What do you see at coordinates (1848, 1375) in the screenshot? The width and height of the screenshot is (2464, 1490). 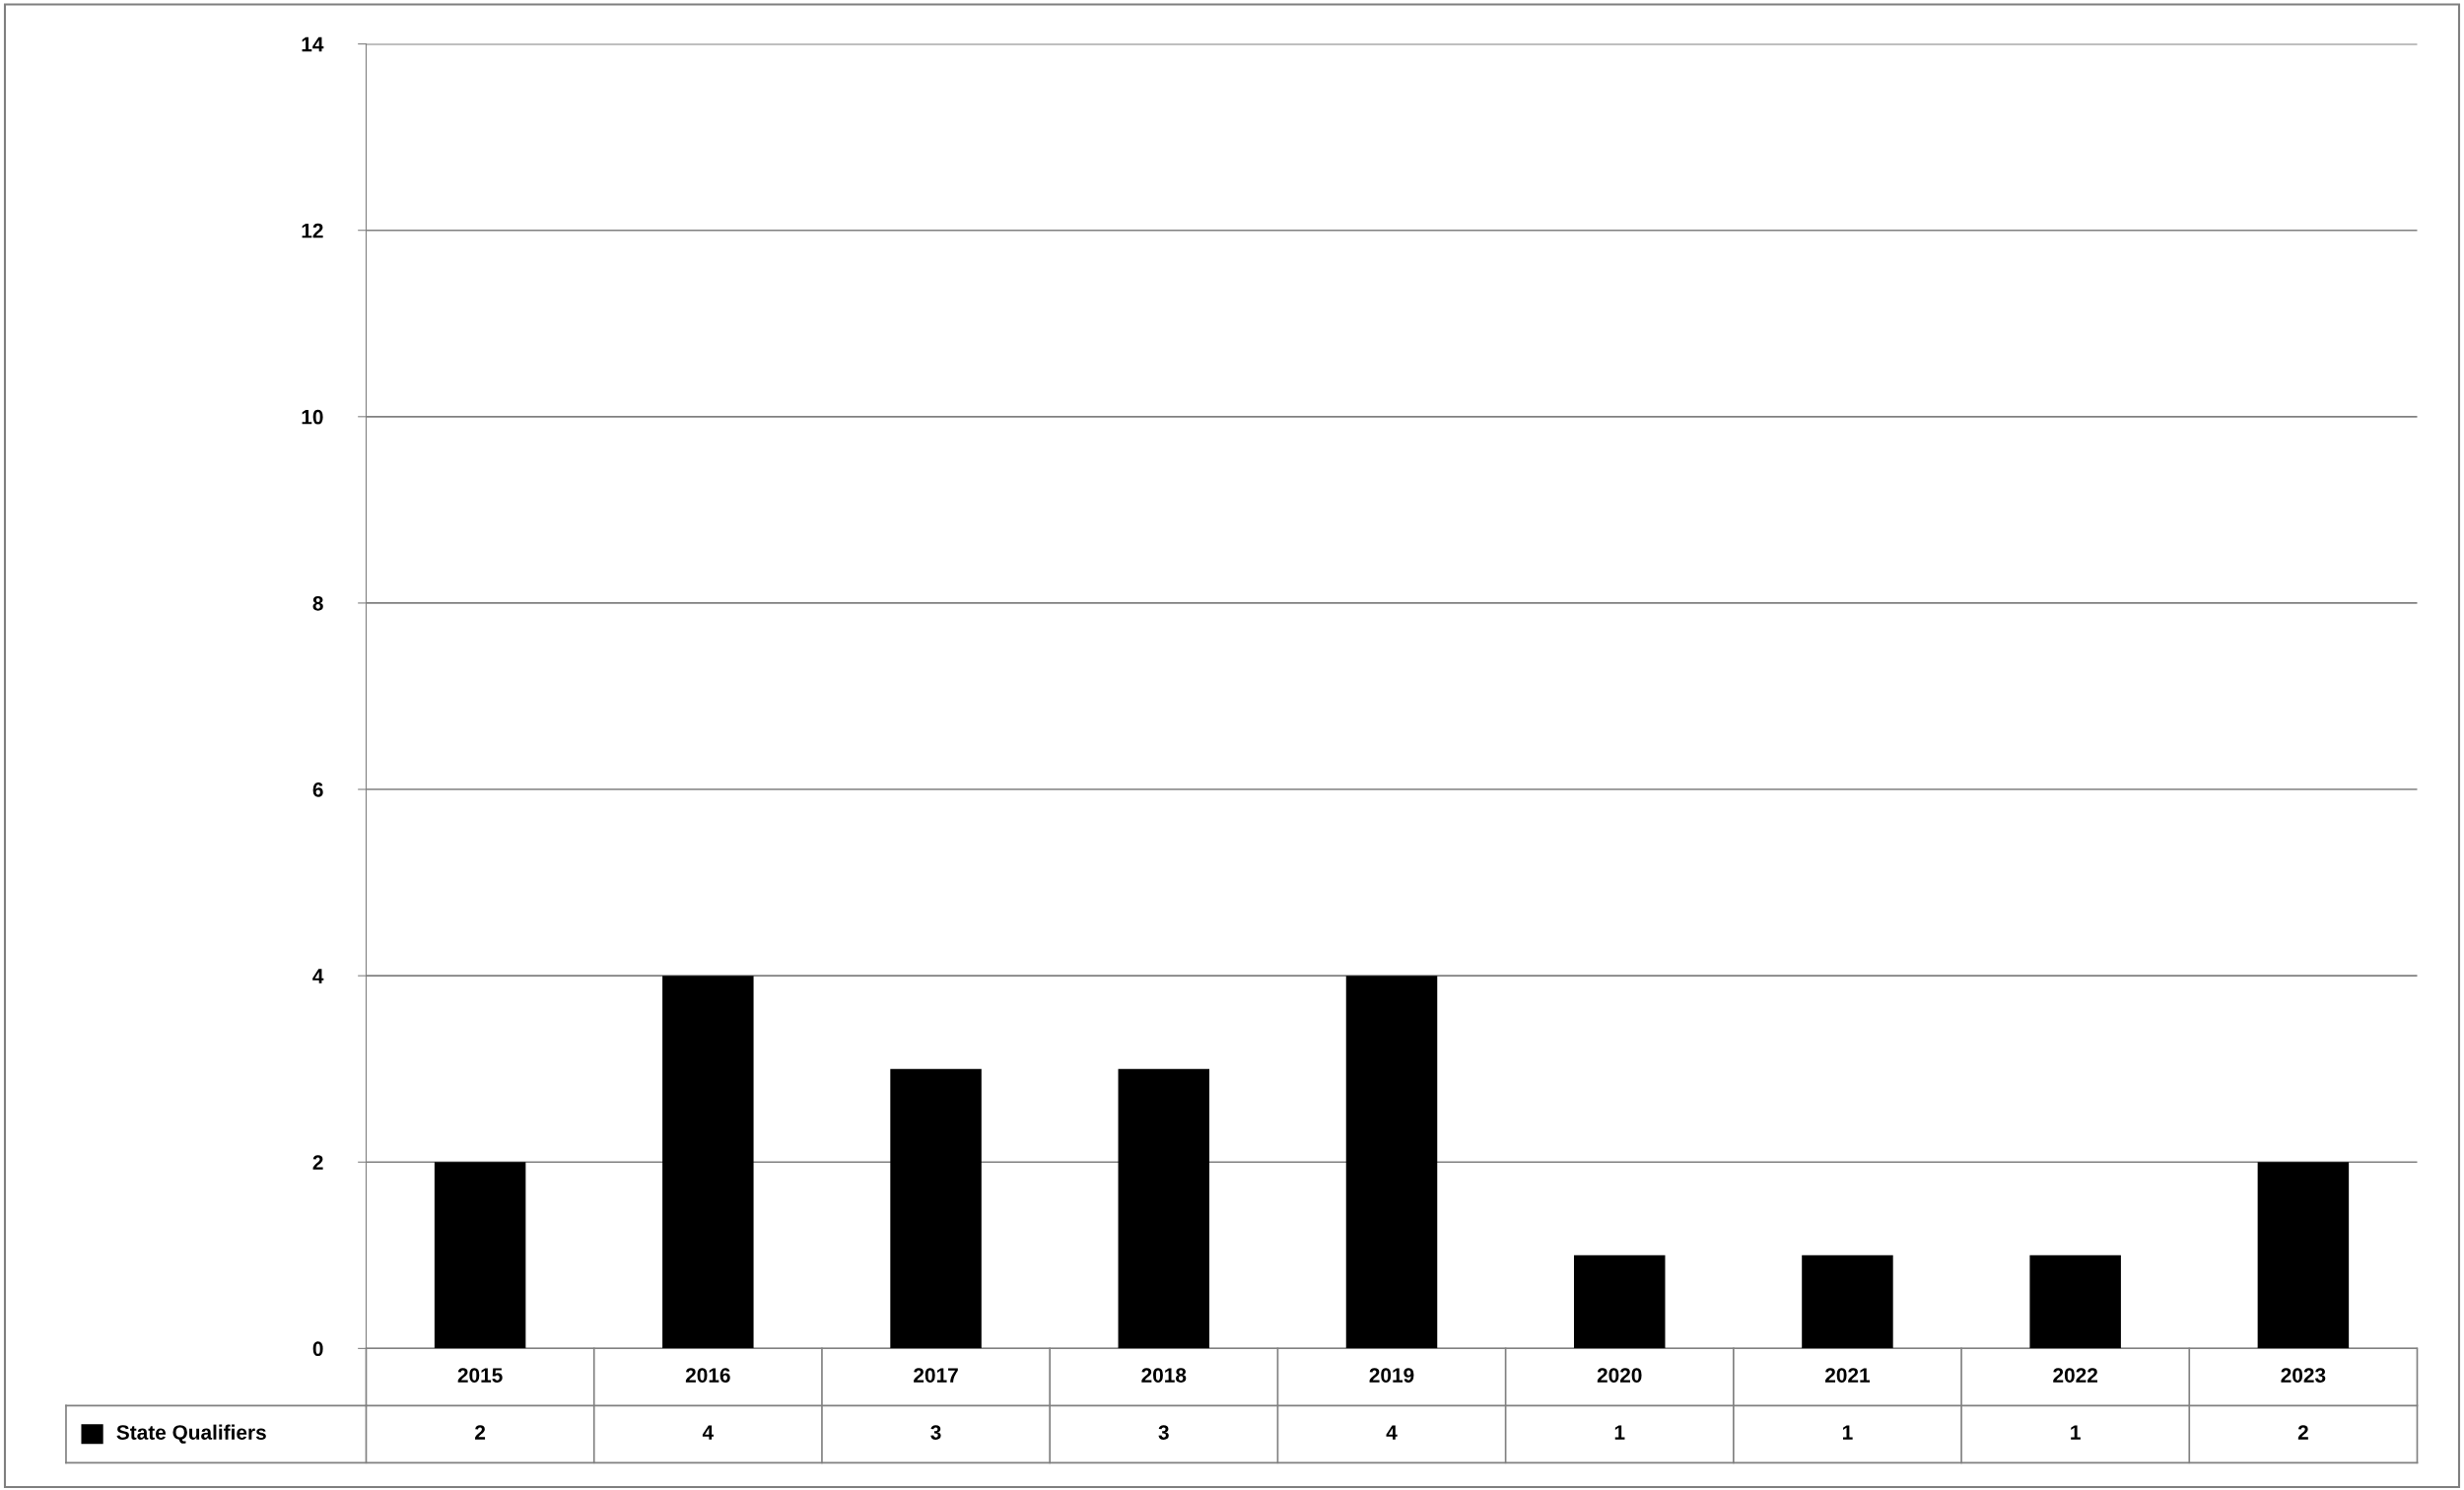 I see `x-tick-label: 2021` at bounding box center [1848, 1375].